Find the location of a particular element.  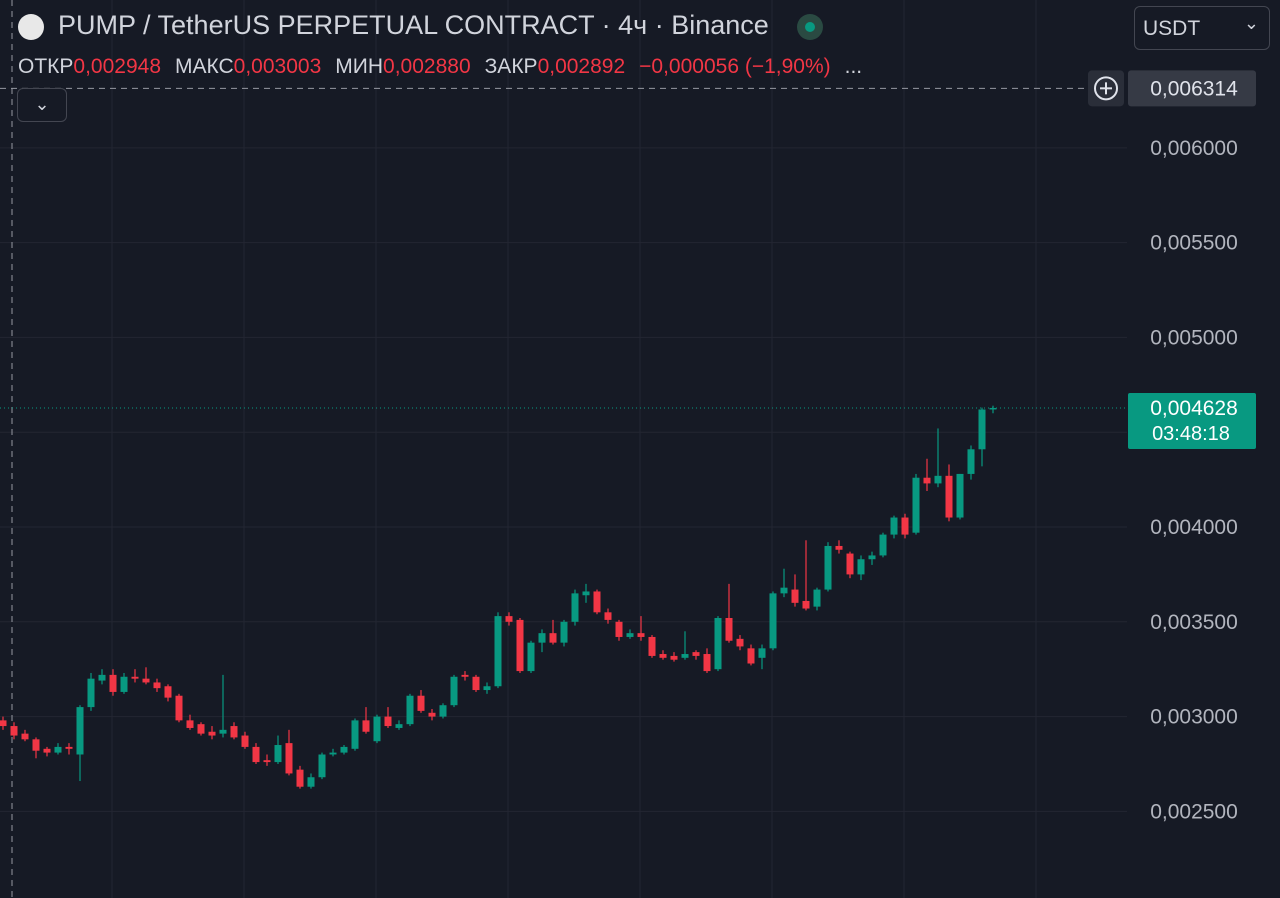

legend-value: 0,003003 is located at coordinates (277, 66).